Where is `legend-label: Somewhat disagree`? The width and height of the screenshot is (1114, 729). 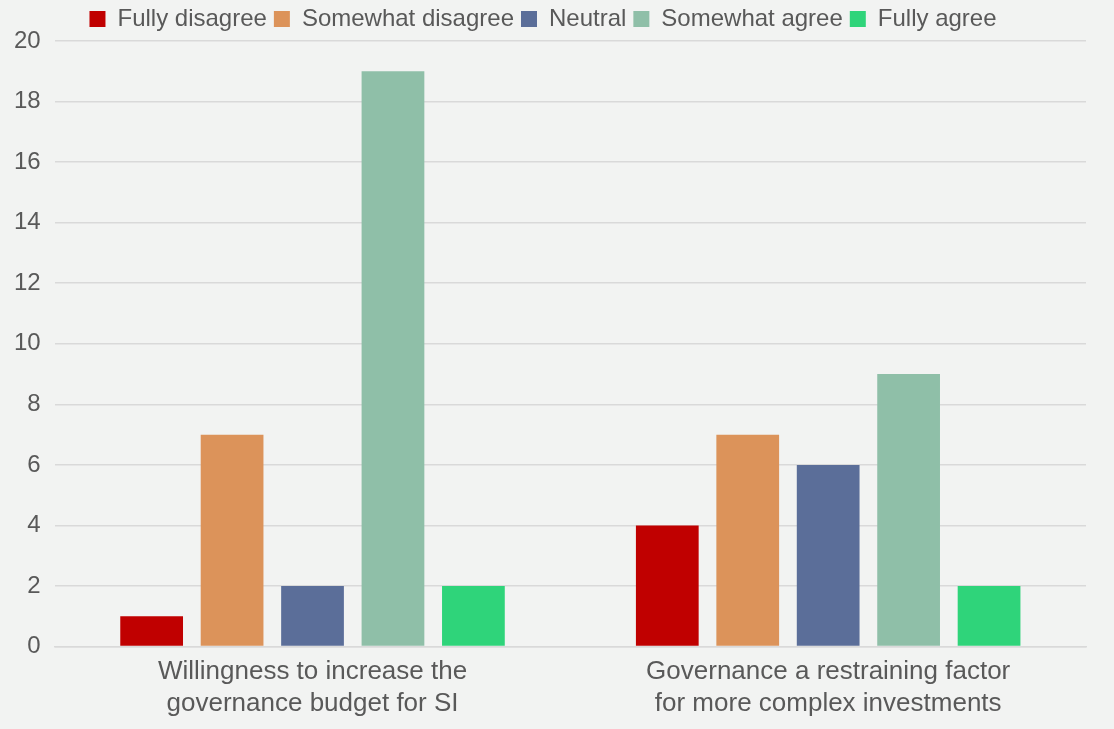 legend-label: Somewhat disagree is located at coordinates (407, 17).